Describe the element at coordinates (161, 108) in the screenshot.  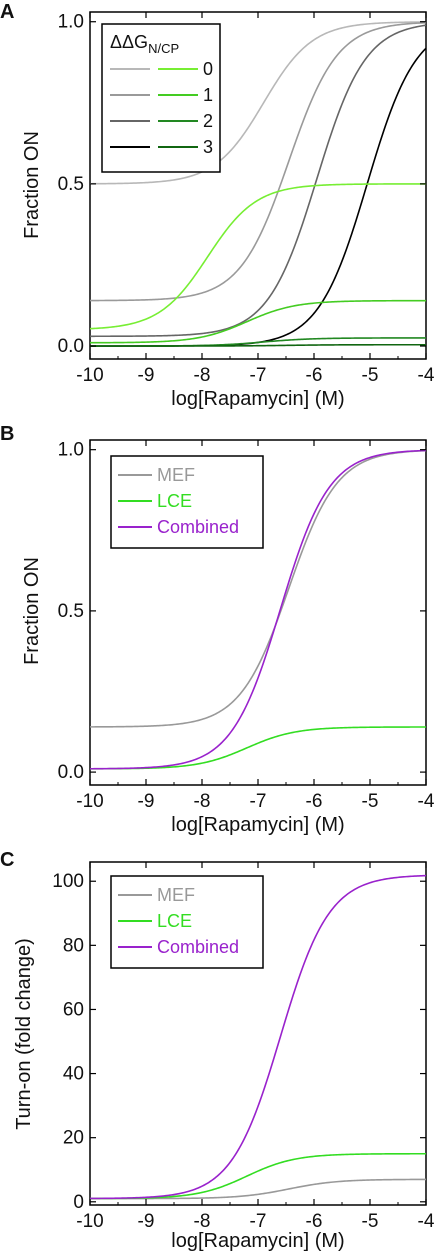
I see `panel-a-legend-rows: 0 1 2 3` at that location.